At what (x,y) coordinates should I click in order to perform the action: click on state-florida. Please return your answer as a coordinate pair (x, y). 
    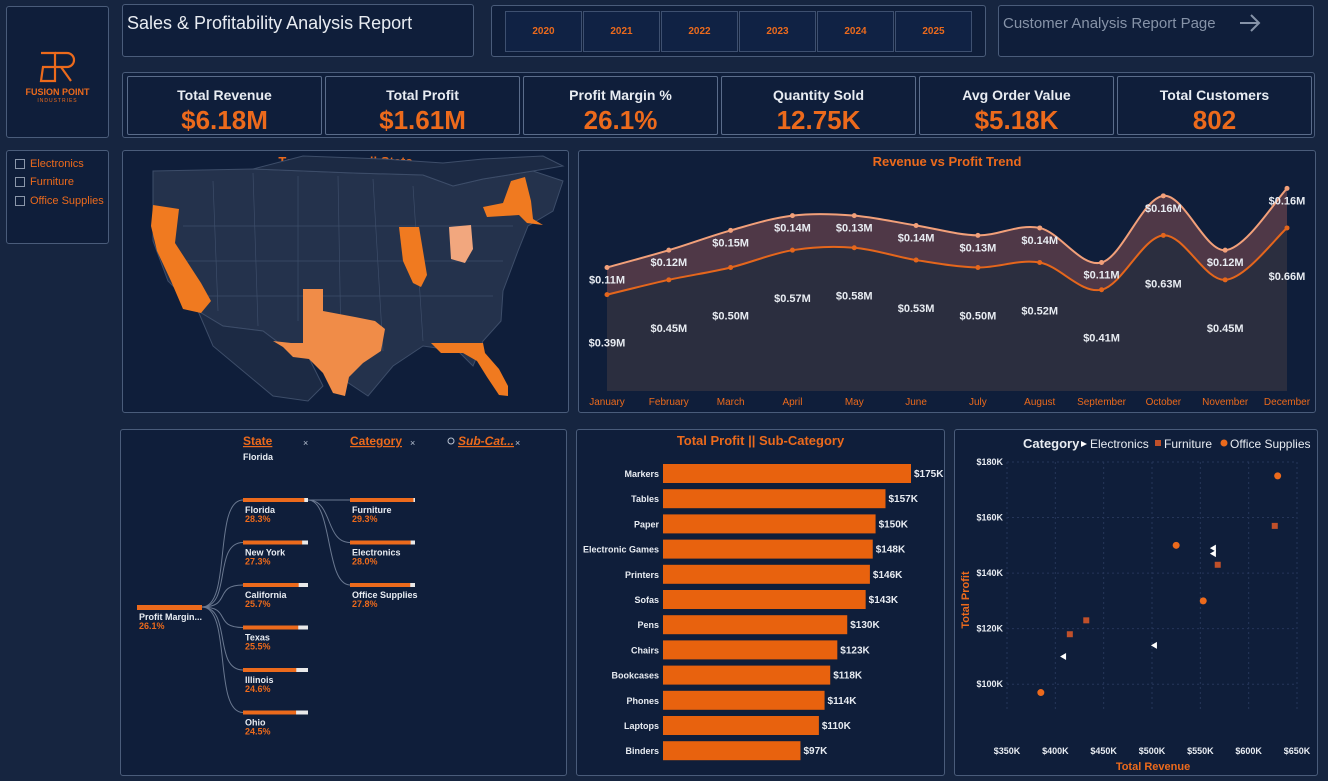
    Looking at the image, I should click on (469, 369).